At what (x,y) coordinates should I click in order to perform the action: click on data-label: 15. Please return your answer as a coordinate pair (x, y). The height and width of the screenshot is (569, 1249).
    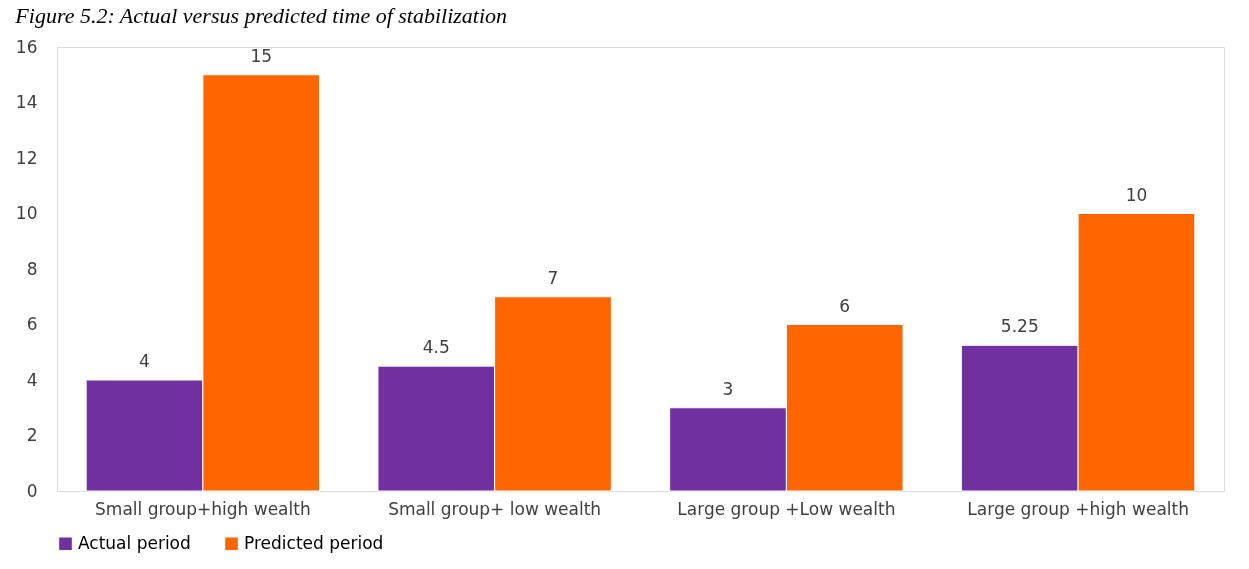
    Looking at the image, I should click on (261, 55).